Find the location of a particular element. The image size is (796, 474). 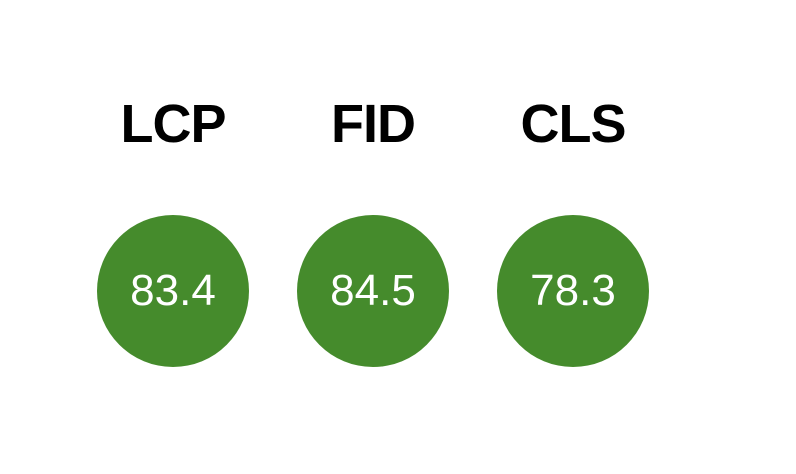

metric-circle-cls: 78.3 is located at coordinates (573, 291).